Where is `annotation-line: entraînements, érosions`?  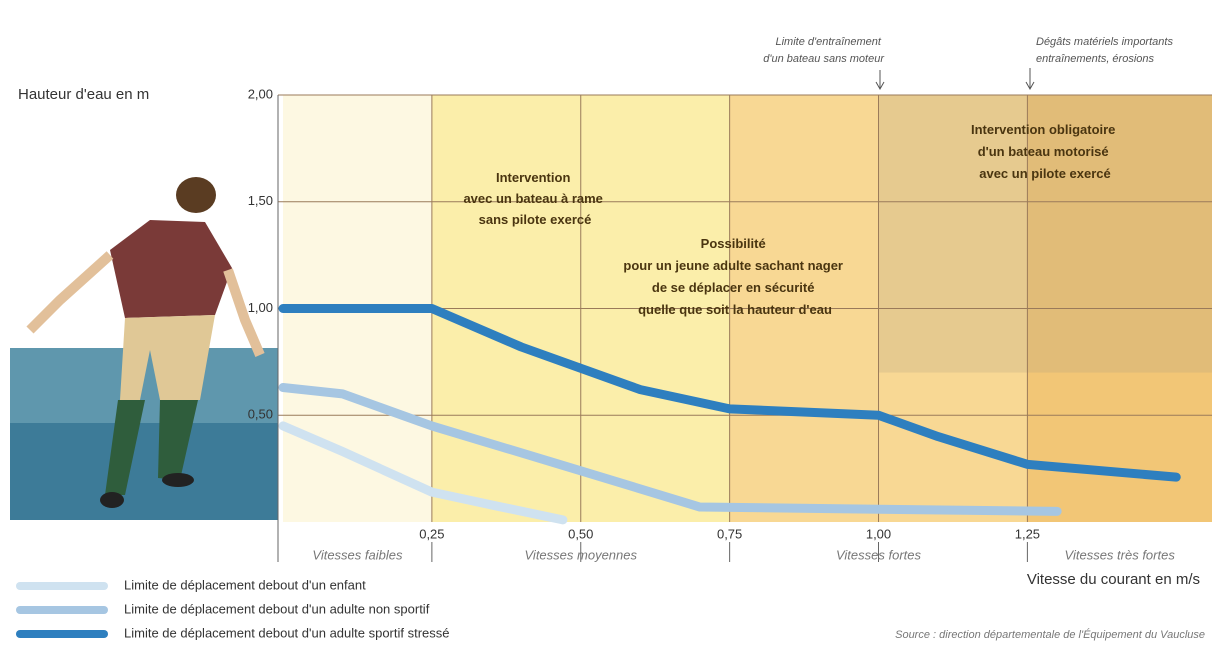
annotation-line: entraînements, érosions is located at coordinates (1095, 59).